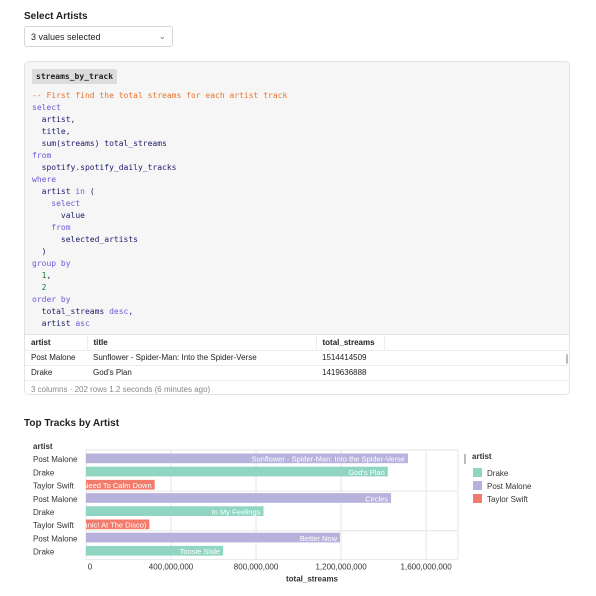 The image size is (596, 596). Describe the element at coordinates (44, 179) in the screenshot. I see `code-token: where` at that location.